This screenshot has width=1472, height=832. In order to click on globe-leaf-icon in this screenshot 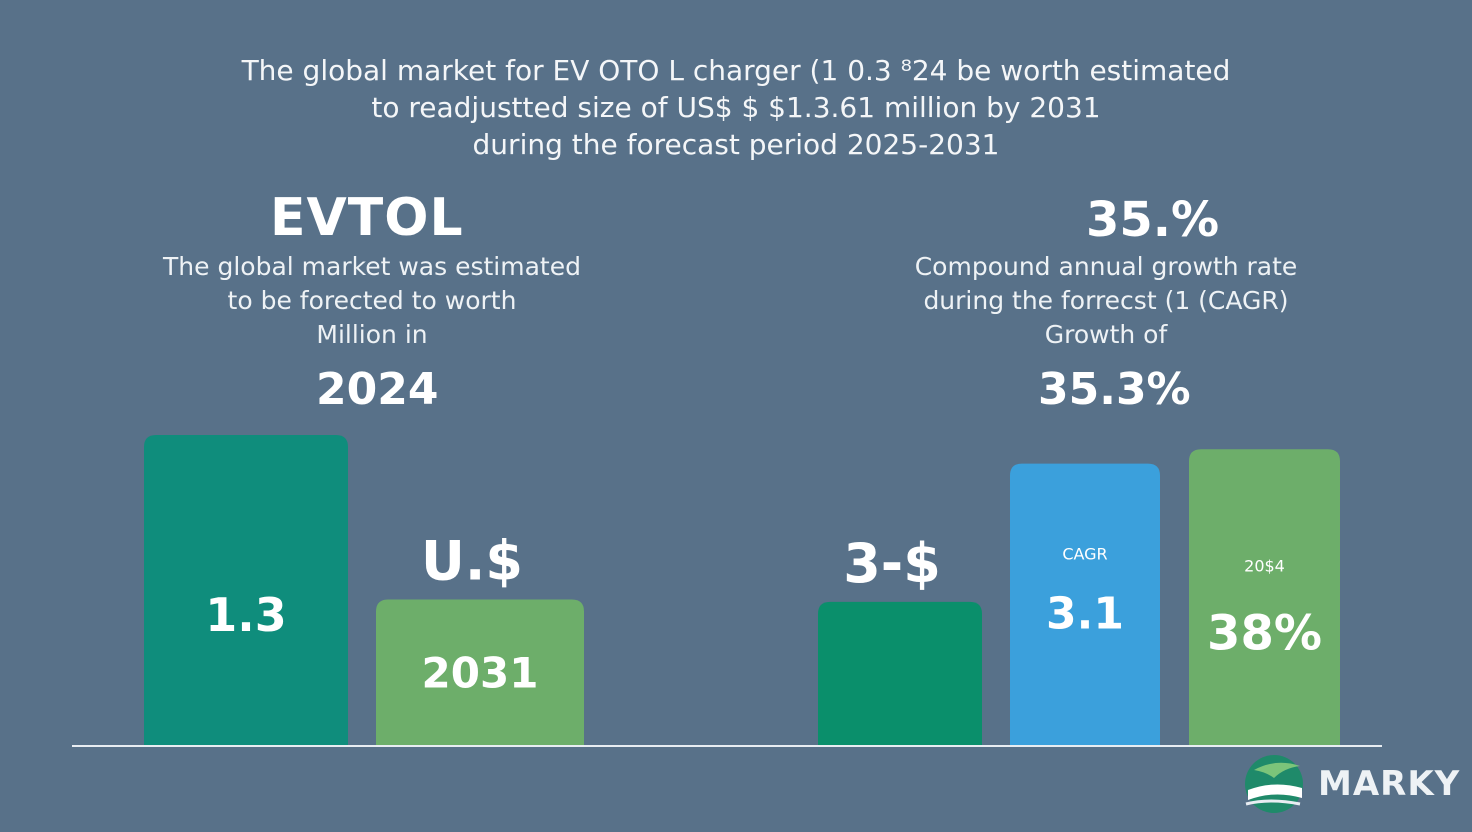, I will do `click(1274, 784)`.